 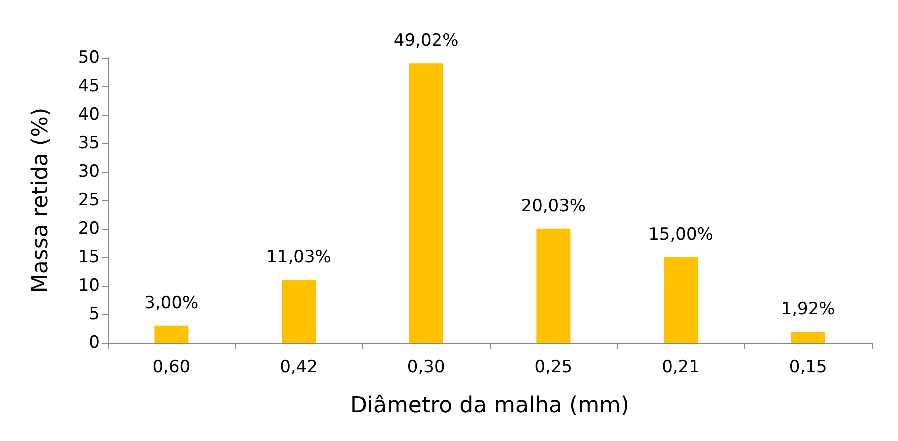 I want to click on x-tick-label: 0,15, so click(x=808, y=368).